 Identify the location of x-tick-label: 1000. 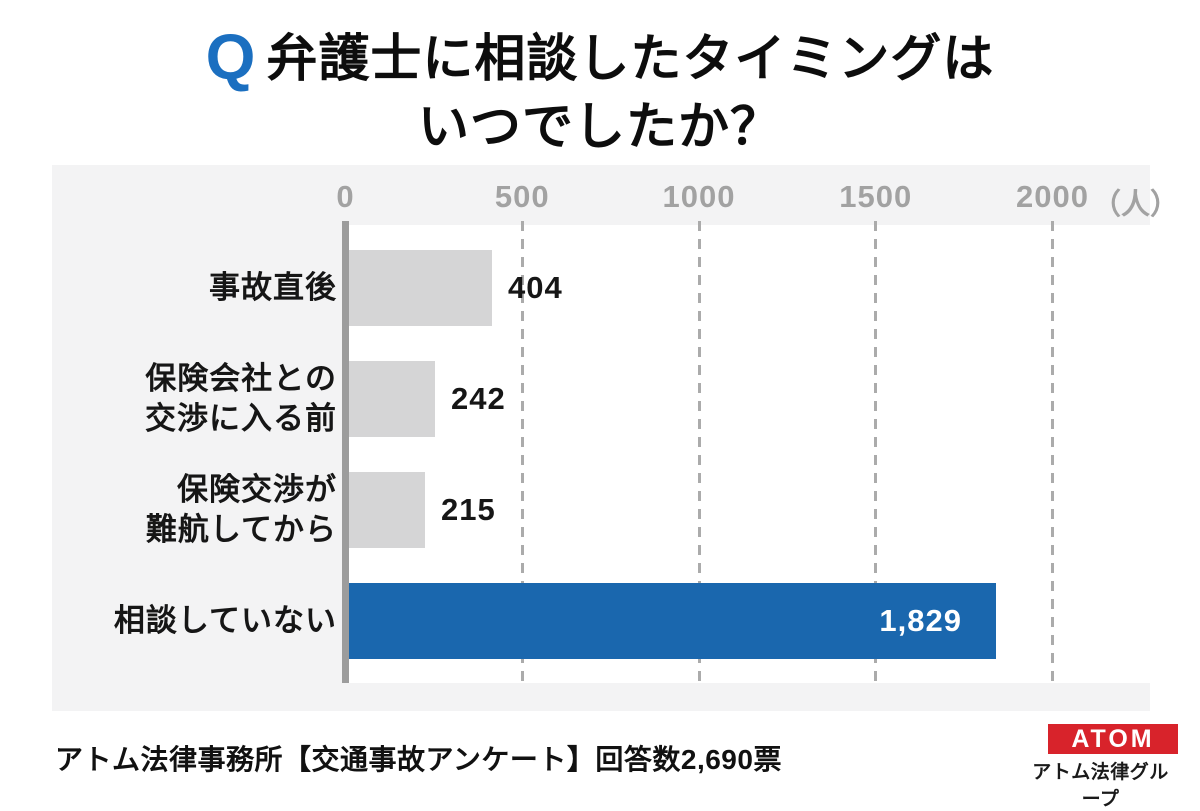
(699, 196).